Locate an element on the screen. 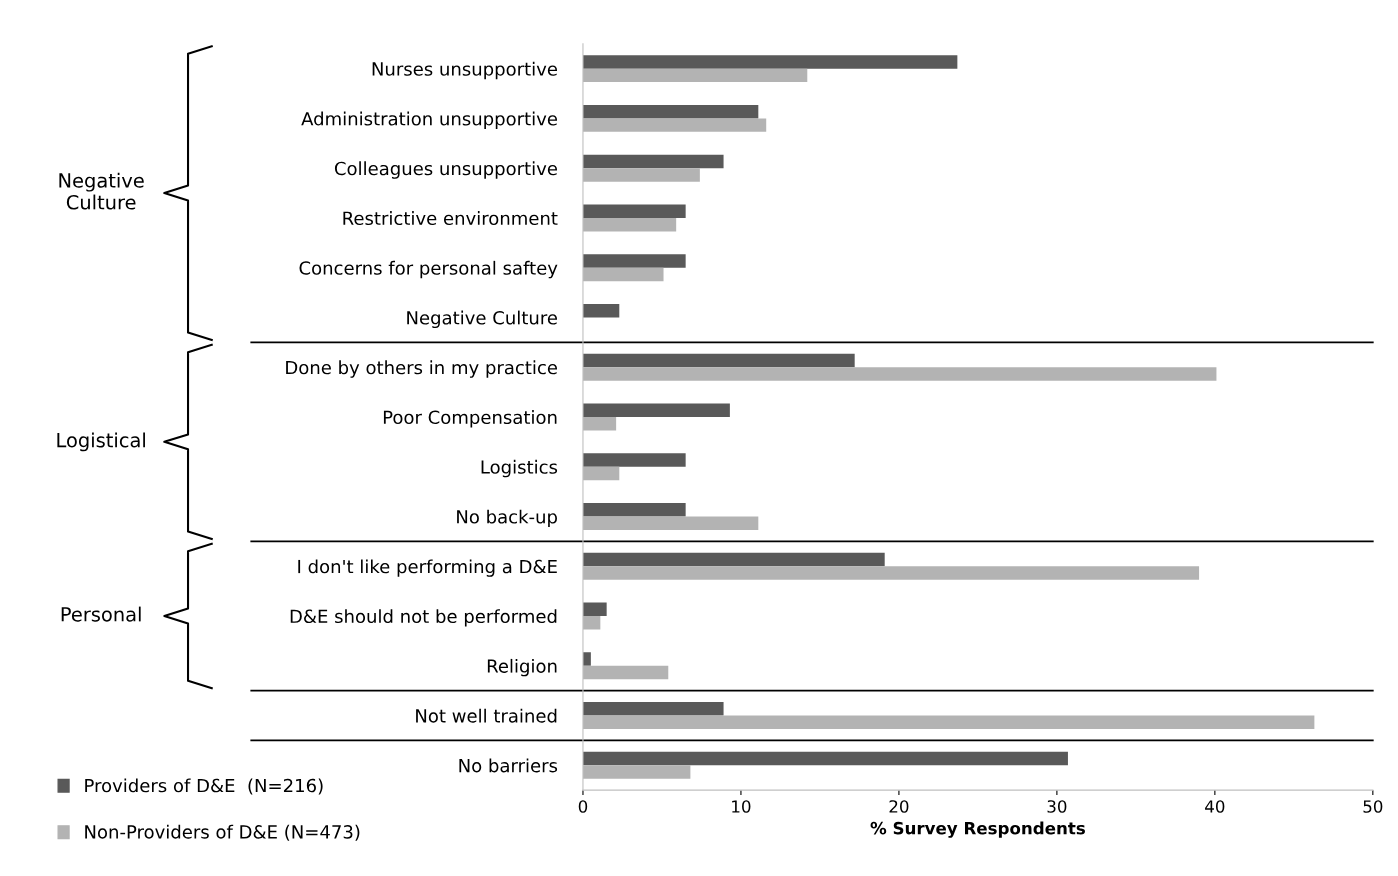 This screenshot has width=1398, height=876. text: Logistical is located at coordinates (101, 442).